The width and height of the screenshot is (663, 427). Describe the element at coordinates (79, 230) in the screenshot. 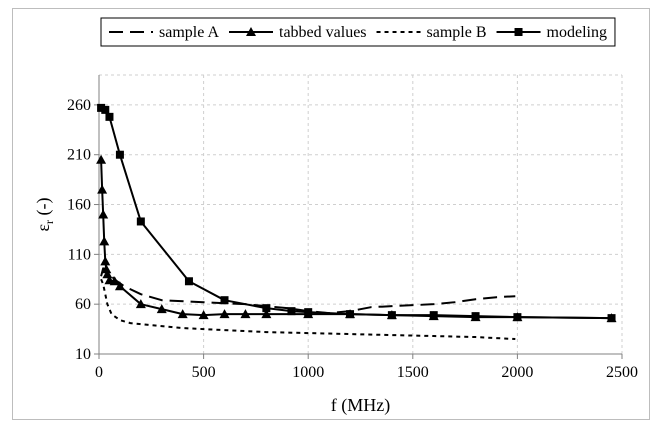

I see `y-tick-labels: 10 60 110 160 210 260` at that location.